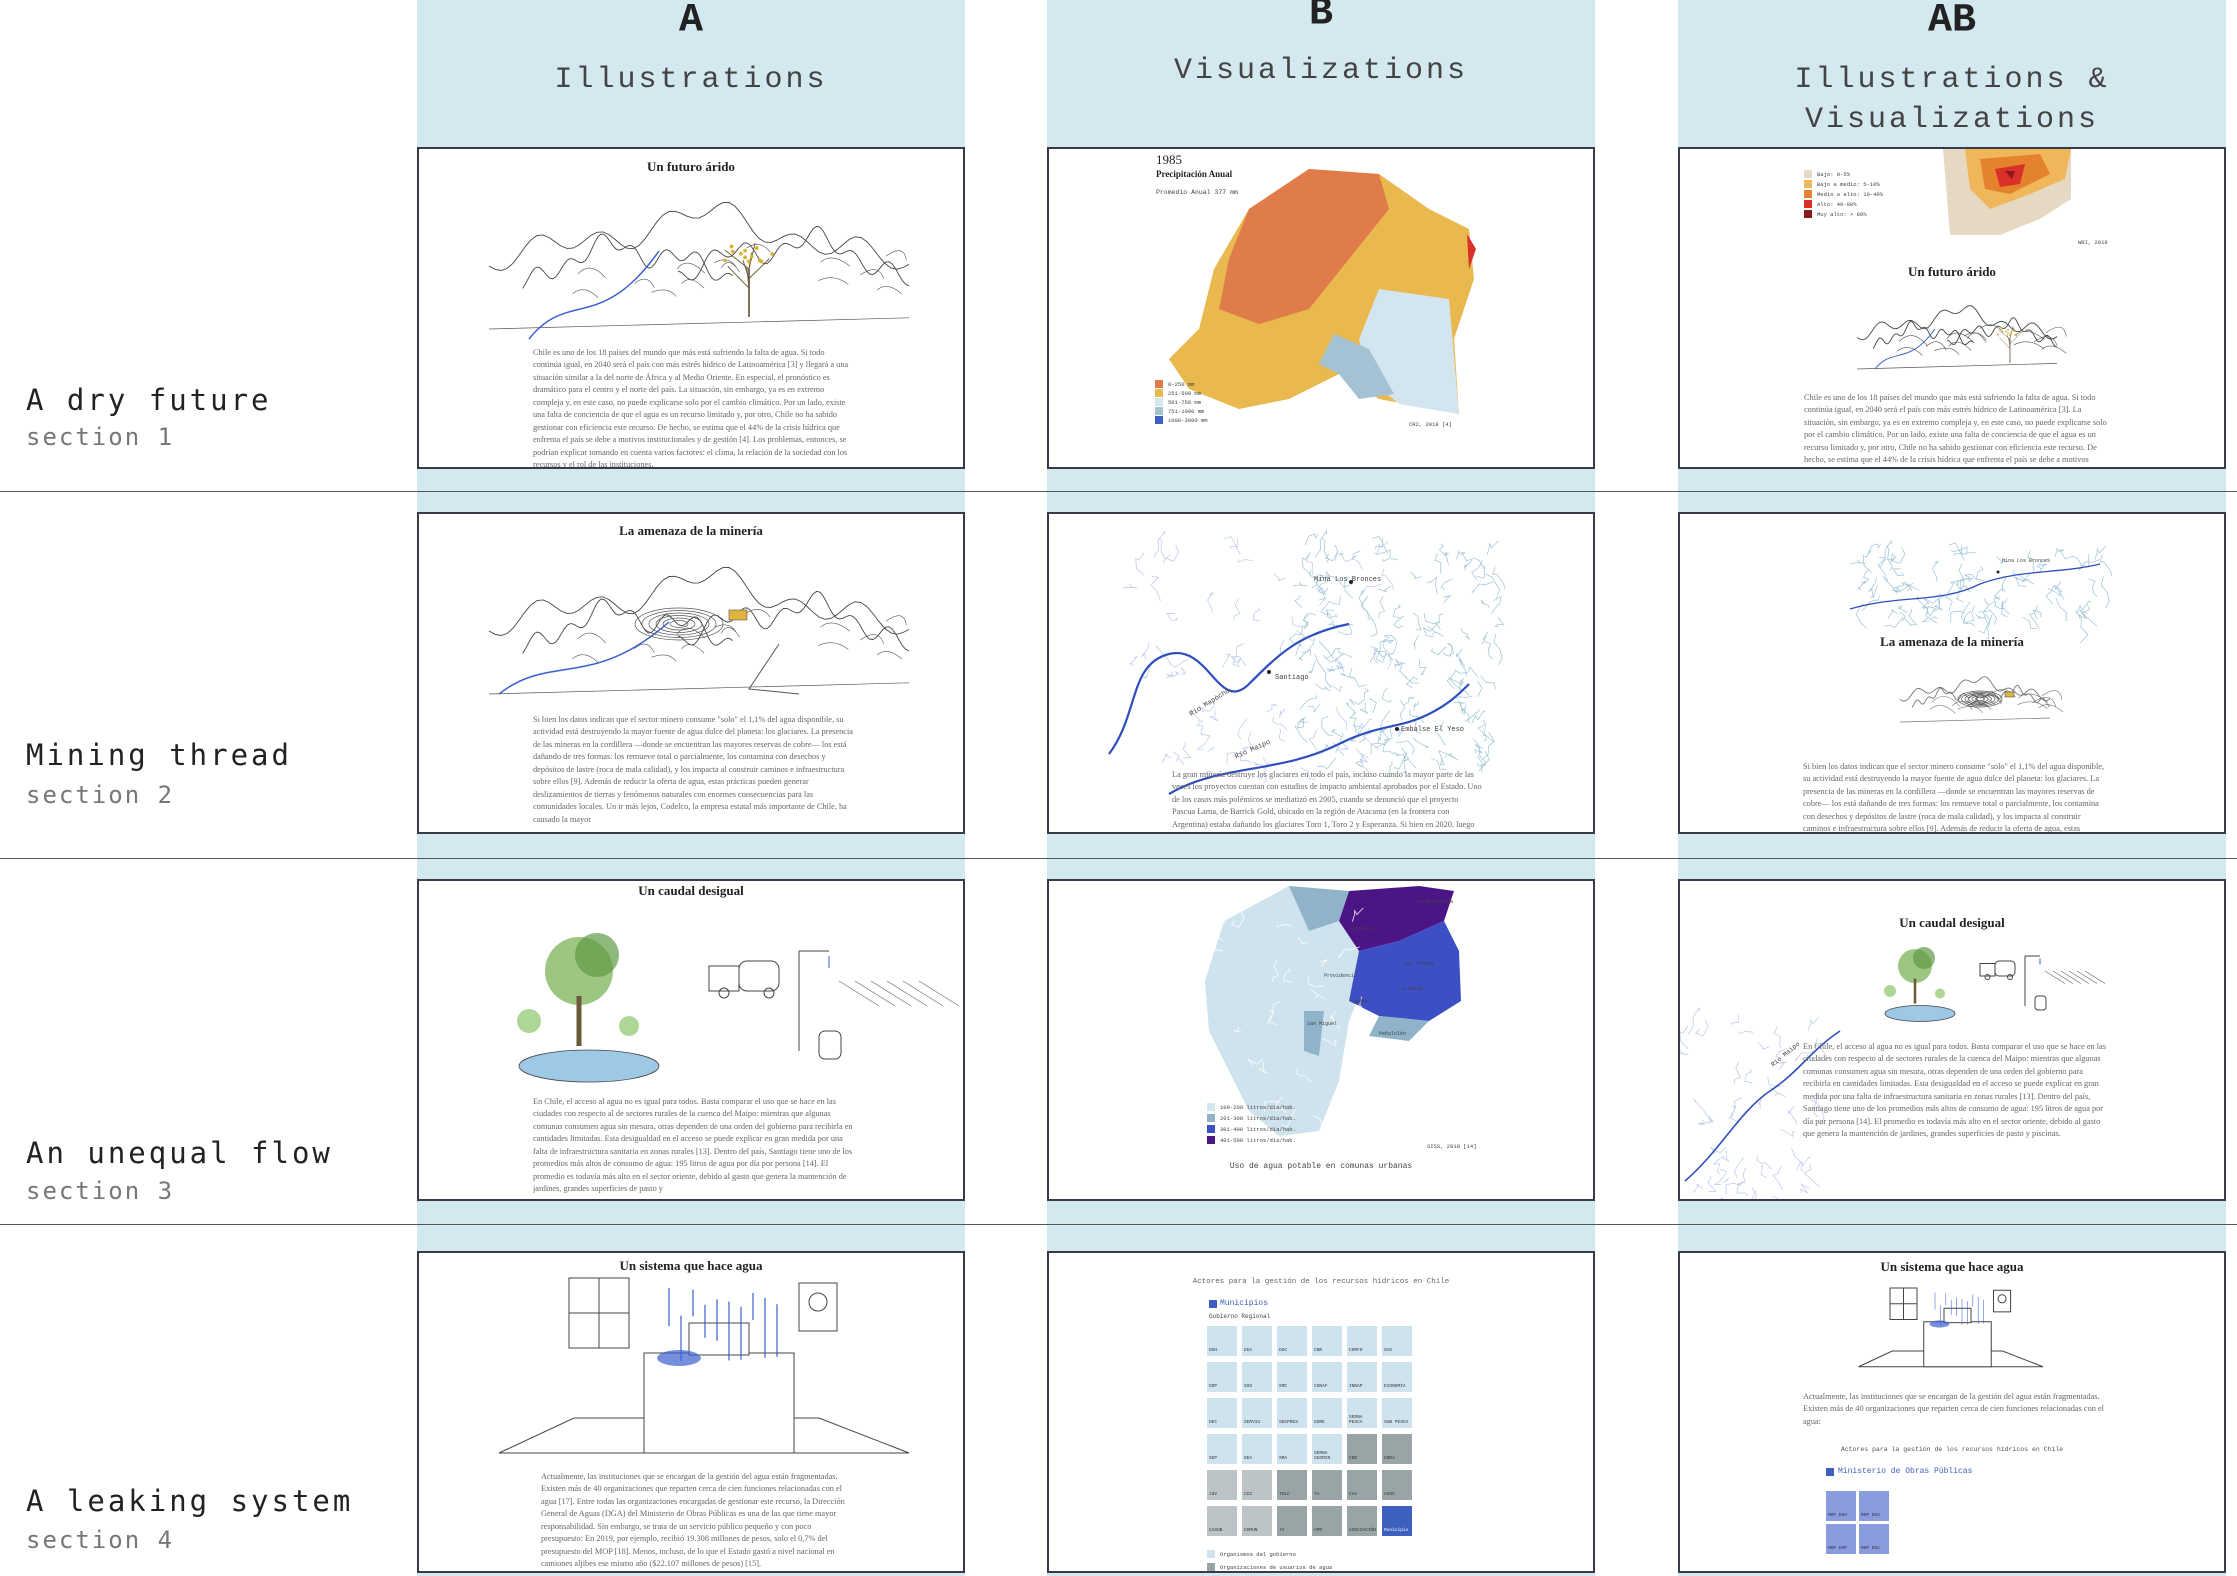  Describe the element at coordinates (100, 437) in the screenshot. I see `row-section: section 1` at that location.